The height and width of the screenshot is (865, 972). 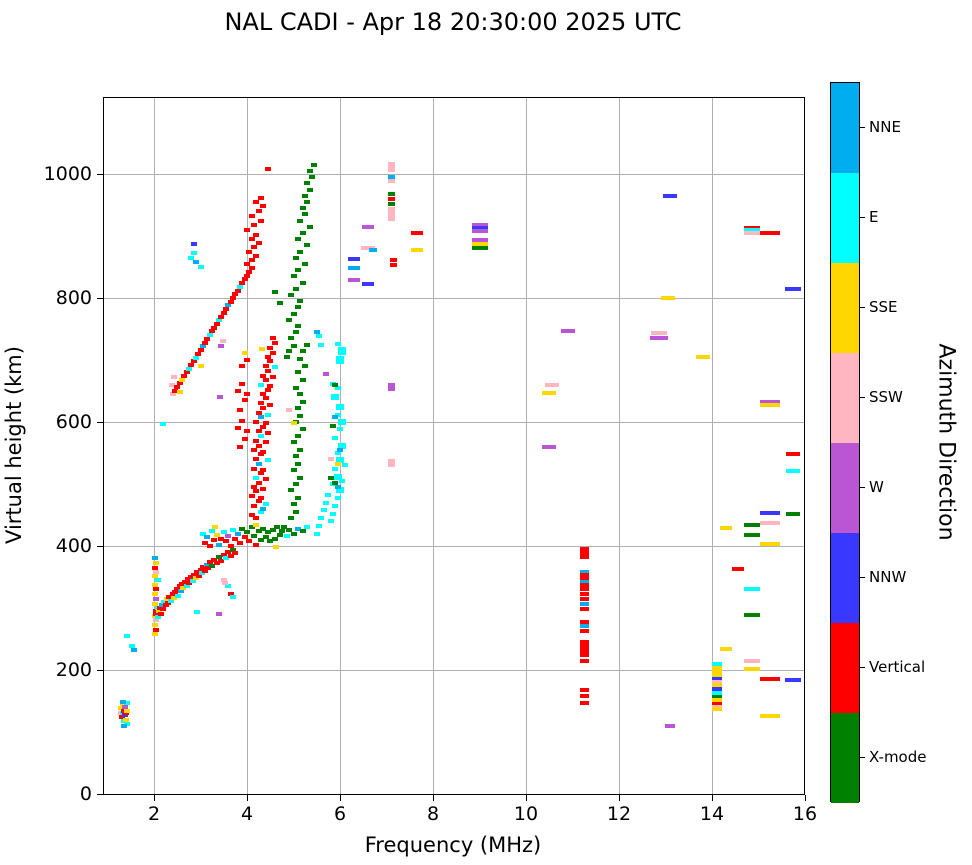 I want to click on colorbar-segment-Vertical, so click(x=845, y=668).